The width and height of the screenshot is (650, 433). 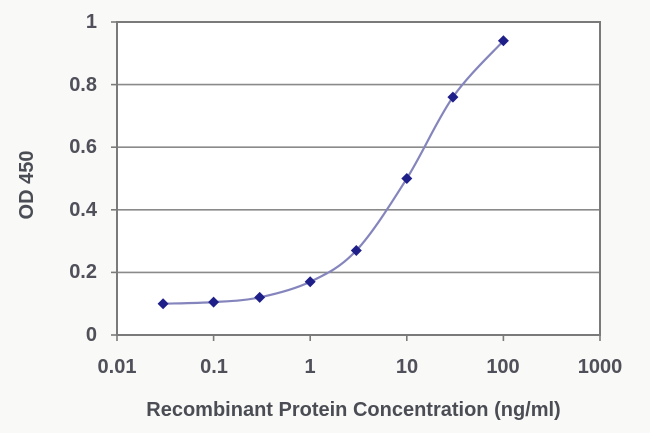 What do you see at coordinates (83, 147) in the screenshot?
I see `y-tick-label: 0.6` at bounding box center [83, 147].